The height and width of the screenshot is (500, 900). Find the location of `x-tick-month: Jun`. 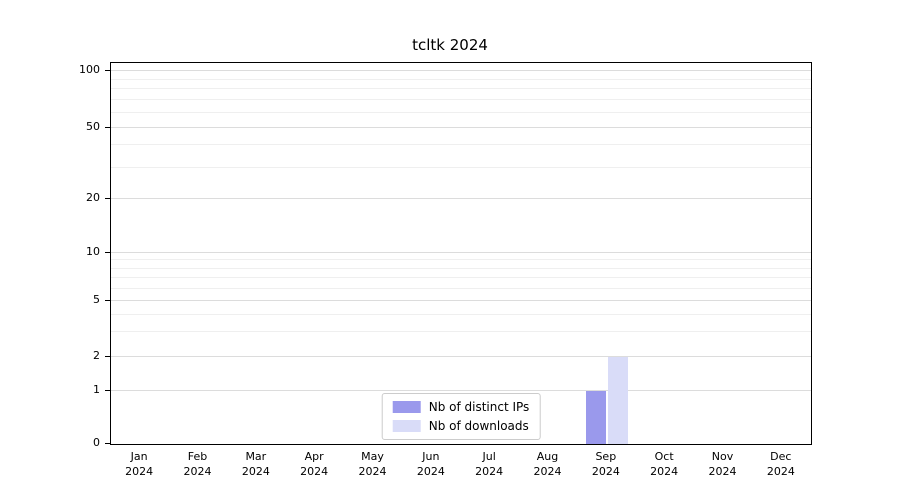

x-tick-month: Jun is located at coordinates (431, 456).